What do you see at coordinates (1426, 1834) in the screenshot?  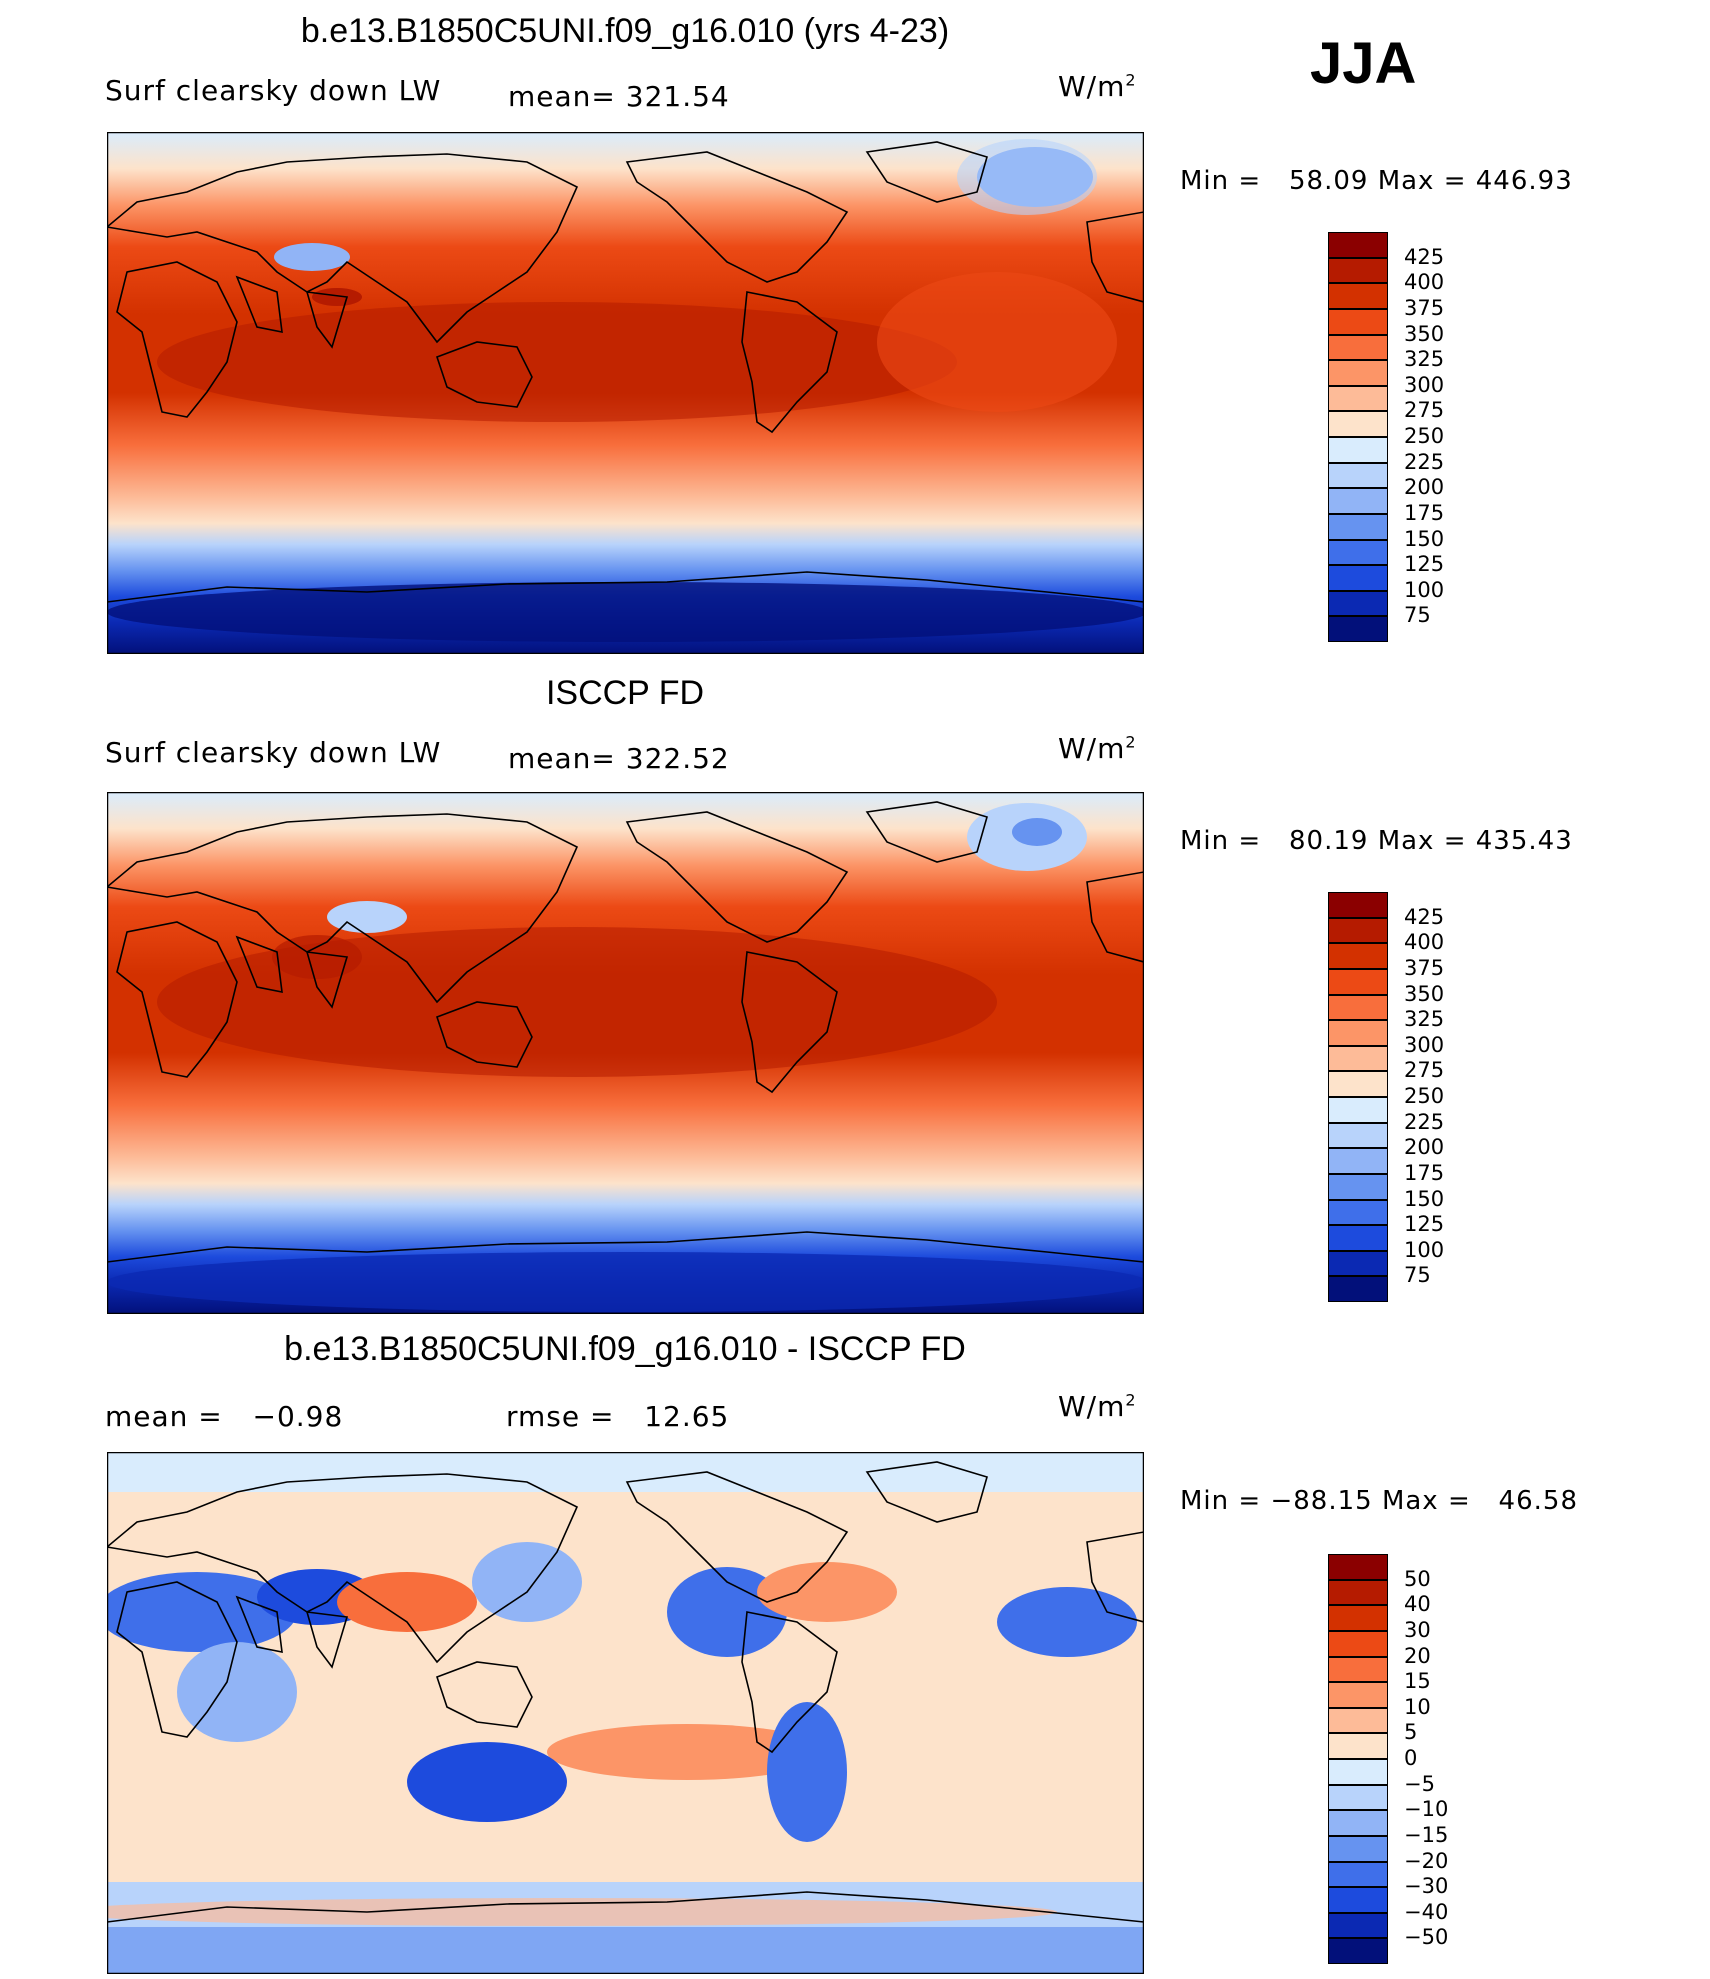 I see `colorbar-tick-label: −15` at bounding box center [1426, 1834].